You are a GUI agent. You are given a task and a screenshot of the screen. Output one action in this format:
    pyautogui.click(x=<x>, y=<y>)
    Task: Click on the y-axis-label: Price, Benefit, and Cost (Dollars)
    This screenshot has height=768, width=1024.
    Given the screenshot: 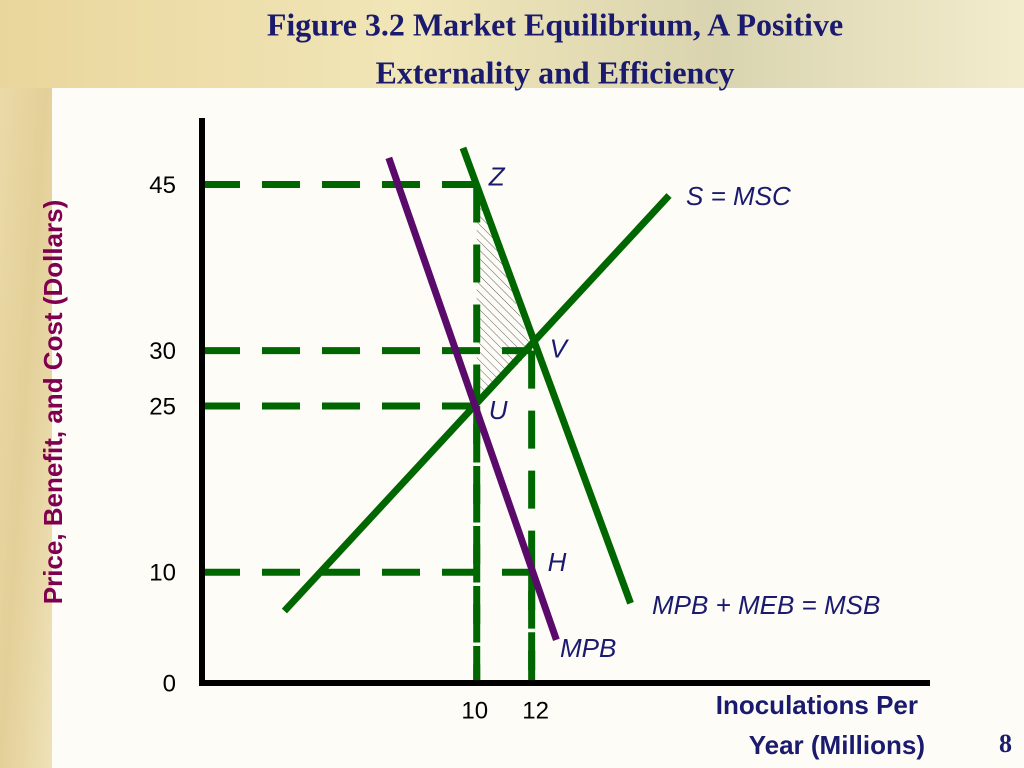 What is the action you would take?
    pyautogui.click(x=53, y=402)
    